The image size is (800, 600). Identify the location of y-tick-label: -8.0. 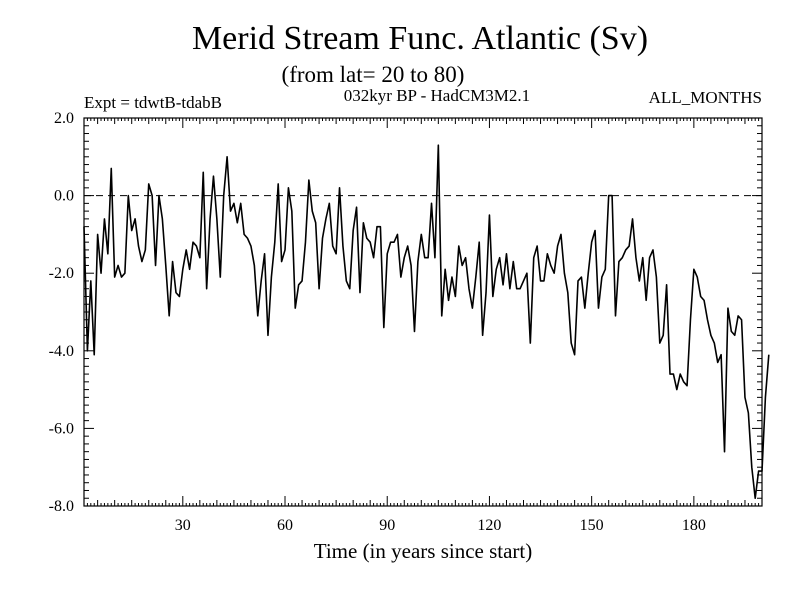
(61, 506).